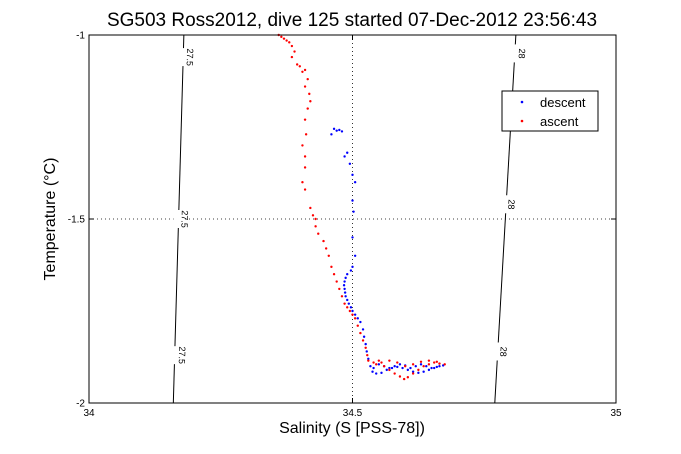 Image resolution: width=681 pixels, height=454 pixels. What do you see at coordinates (77, 220) in the screenshot?
I see `y-tick-label: -1.5` at bounding box center [77, 220].